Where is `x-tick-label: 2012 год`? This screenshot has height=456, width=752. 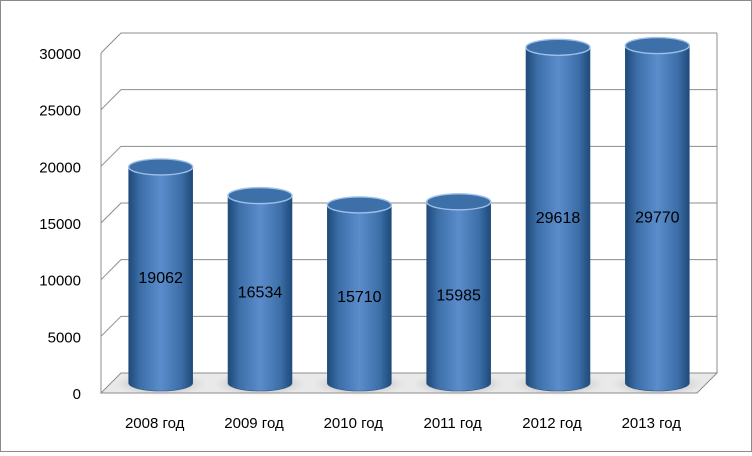 x-tick-label: 2012 год is located at coordinates (552, 423).